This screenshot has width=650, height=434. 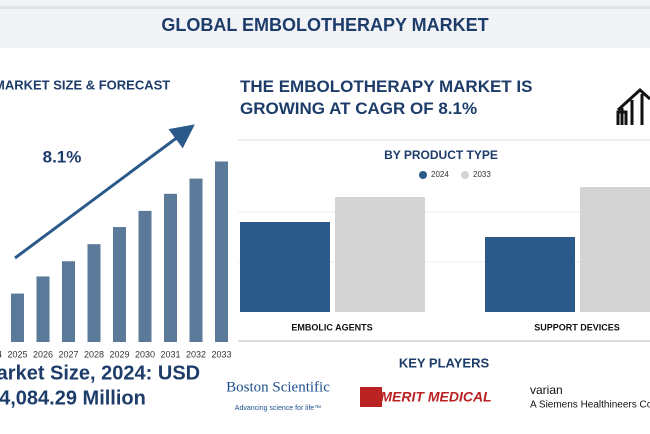 I want to click on growth-arrow, so click(x=104, y=192).